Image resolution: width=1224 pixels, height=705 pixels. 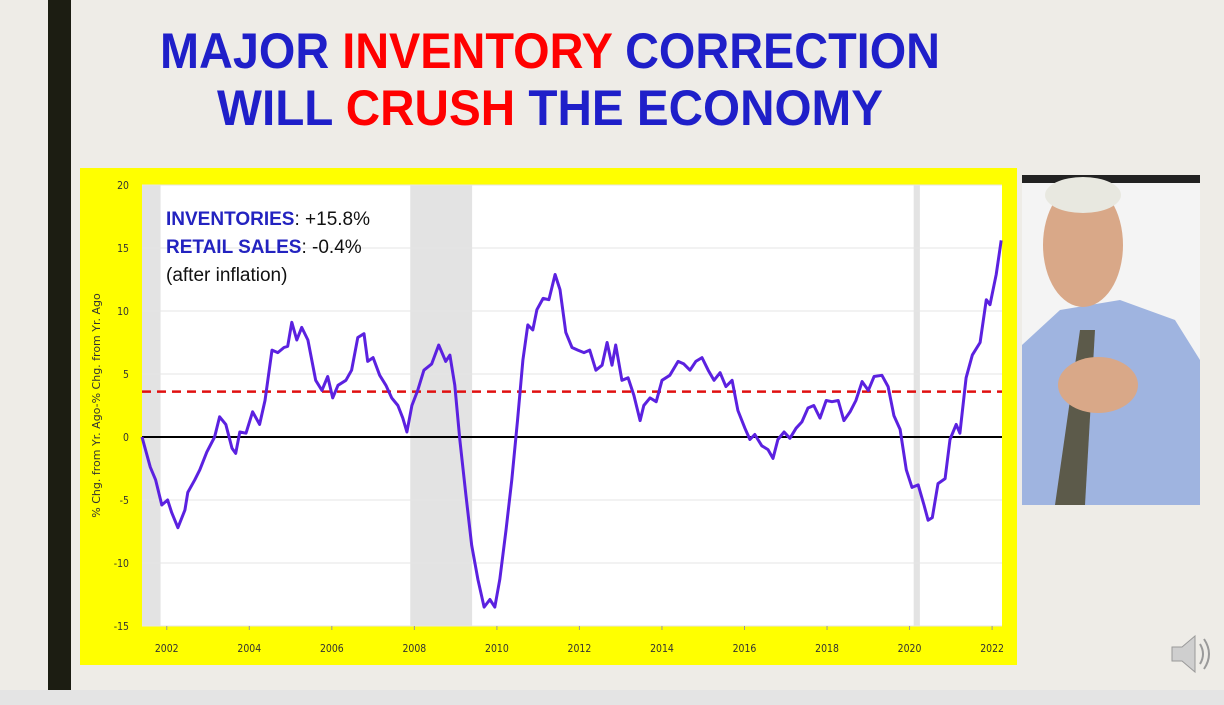 I want to click on y-tick-label: 5, so click(x=126, y=375).